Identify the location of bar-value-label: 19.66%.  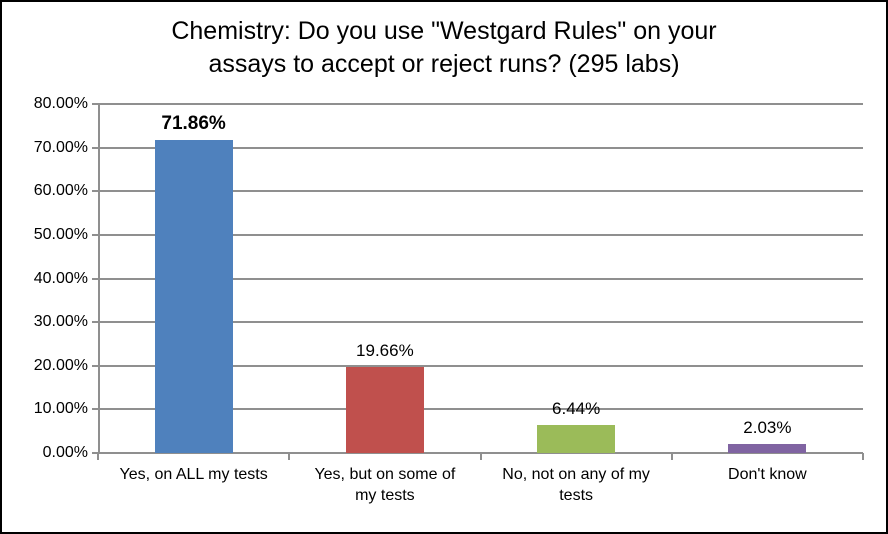
(385, 351).